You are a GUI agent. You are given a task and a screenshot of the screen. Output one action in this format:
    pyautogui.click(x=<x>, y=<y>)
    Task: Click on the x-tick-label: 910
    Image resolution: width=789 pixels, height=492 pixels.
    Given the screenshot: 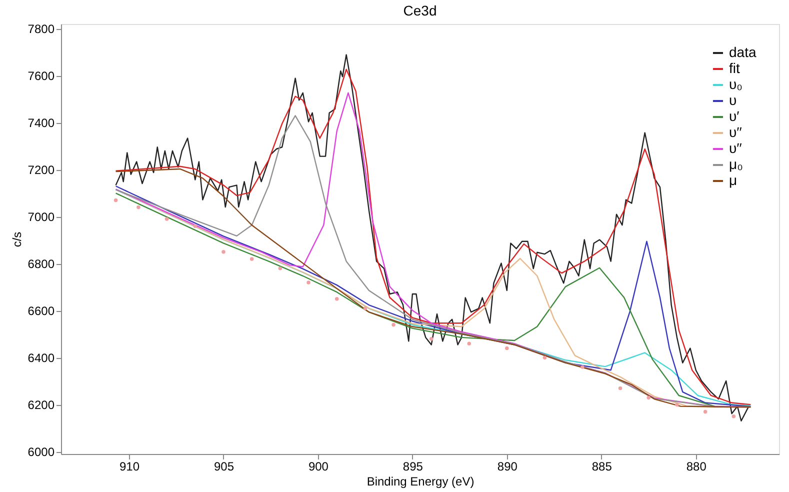 What is the action you would take?
    pyautogui.click(x=130, y=467)
    